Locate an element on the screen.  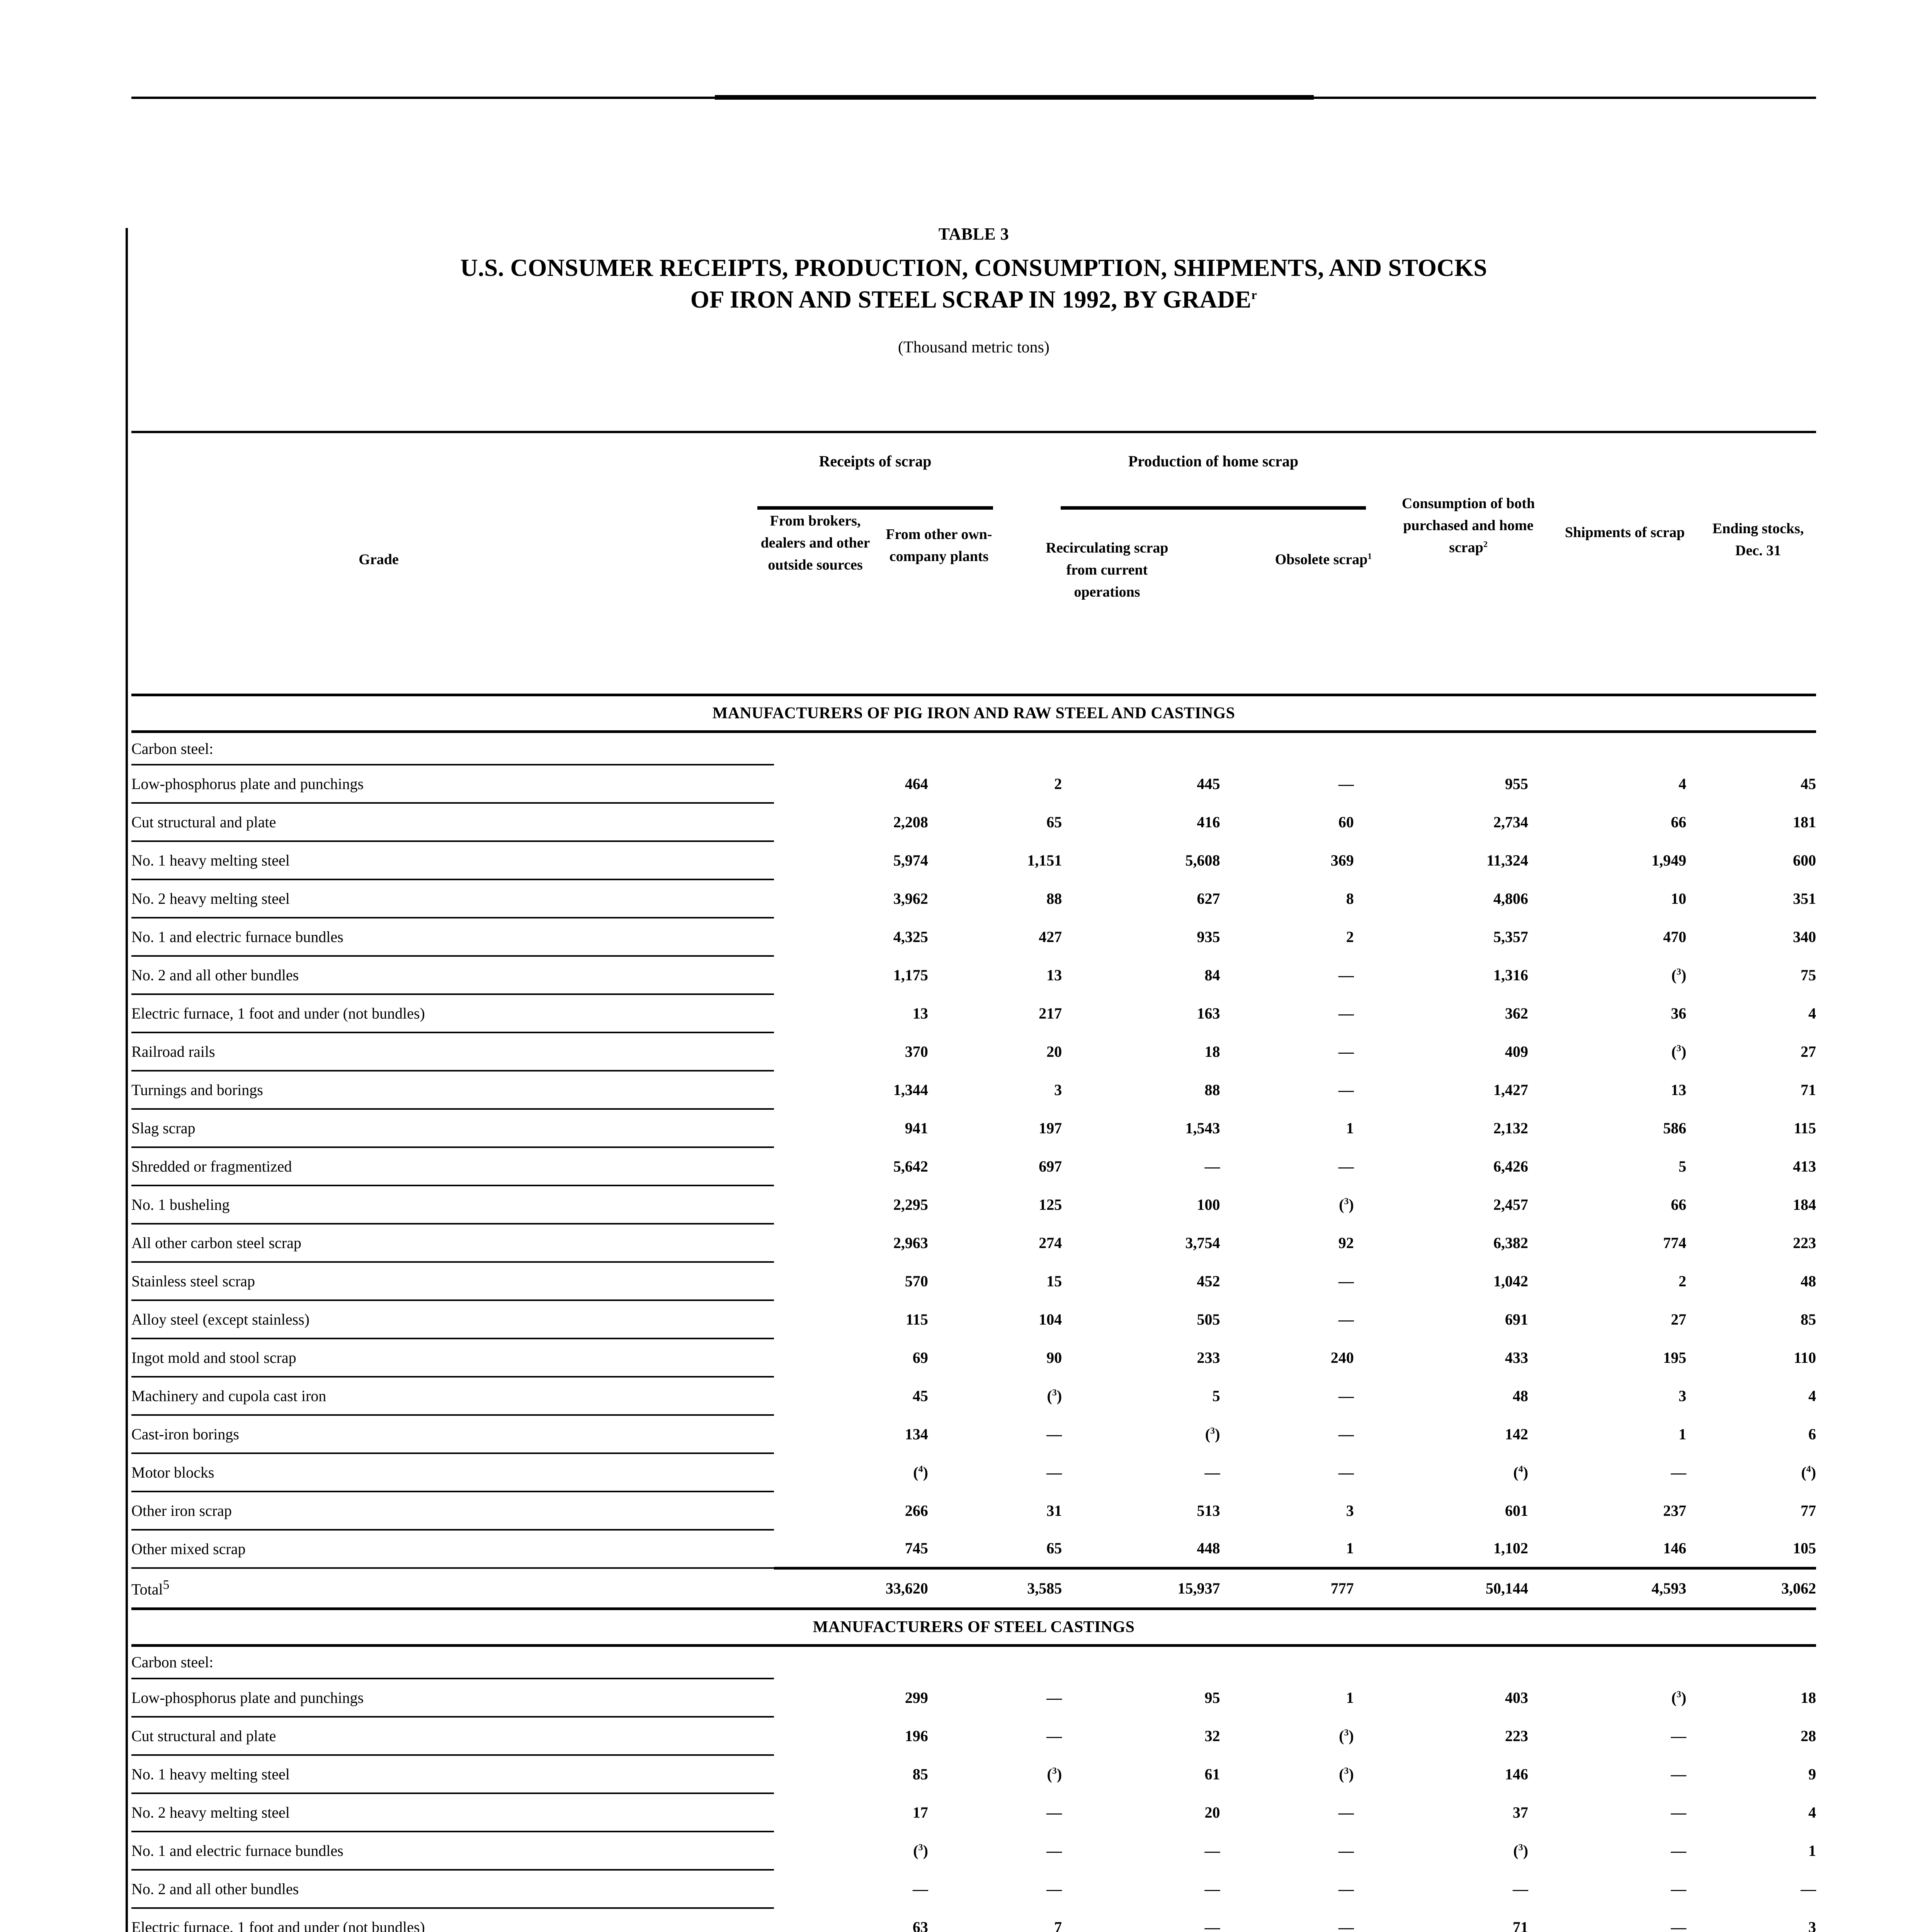
cell-value: 181 is located at coordinates (1804, 822).